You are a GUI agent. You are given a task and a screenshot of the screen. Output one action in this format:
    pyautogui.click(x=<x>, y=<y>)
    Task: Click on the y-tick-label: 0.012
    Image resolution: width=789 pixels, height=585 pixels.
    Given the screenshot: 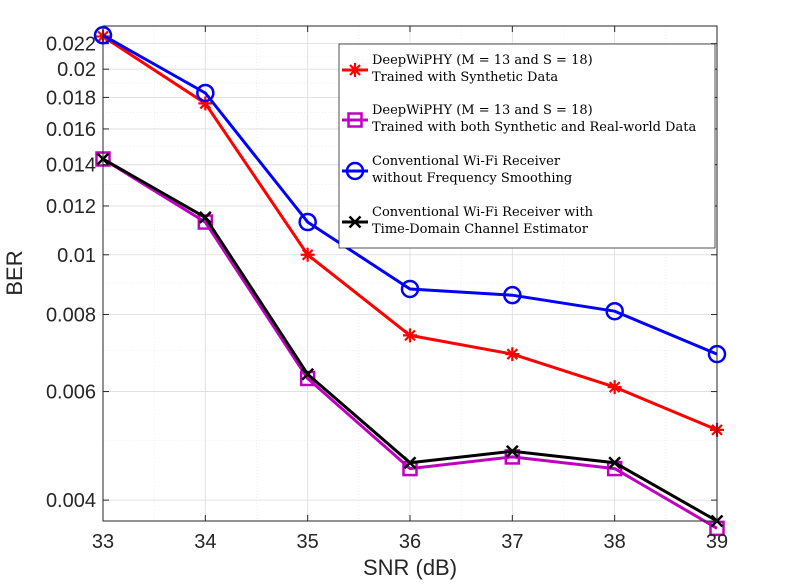 What is the action you would take?
    pyautogui.click(x=71, y=207)
    